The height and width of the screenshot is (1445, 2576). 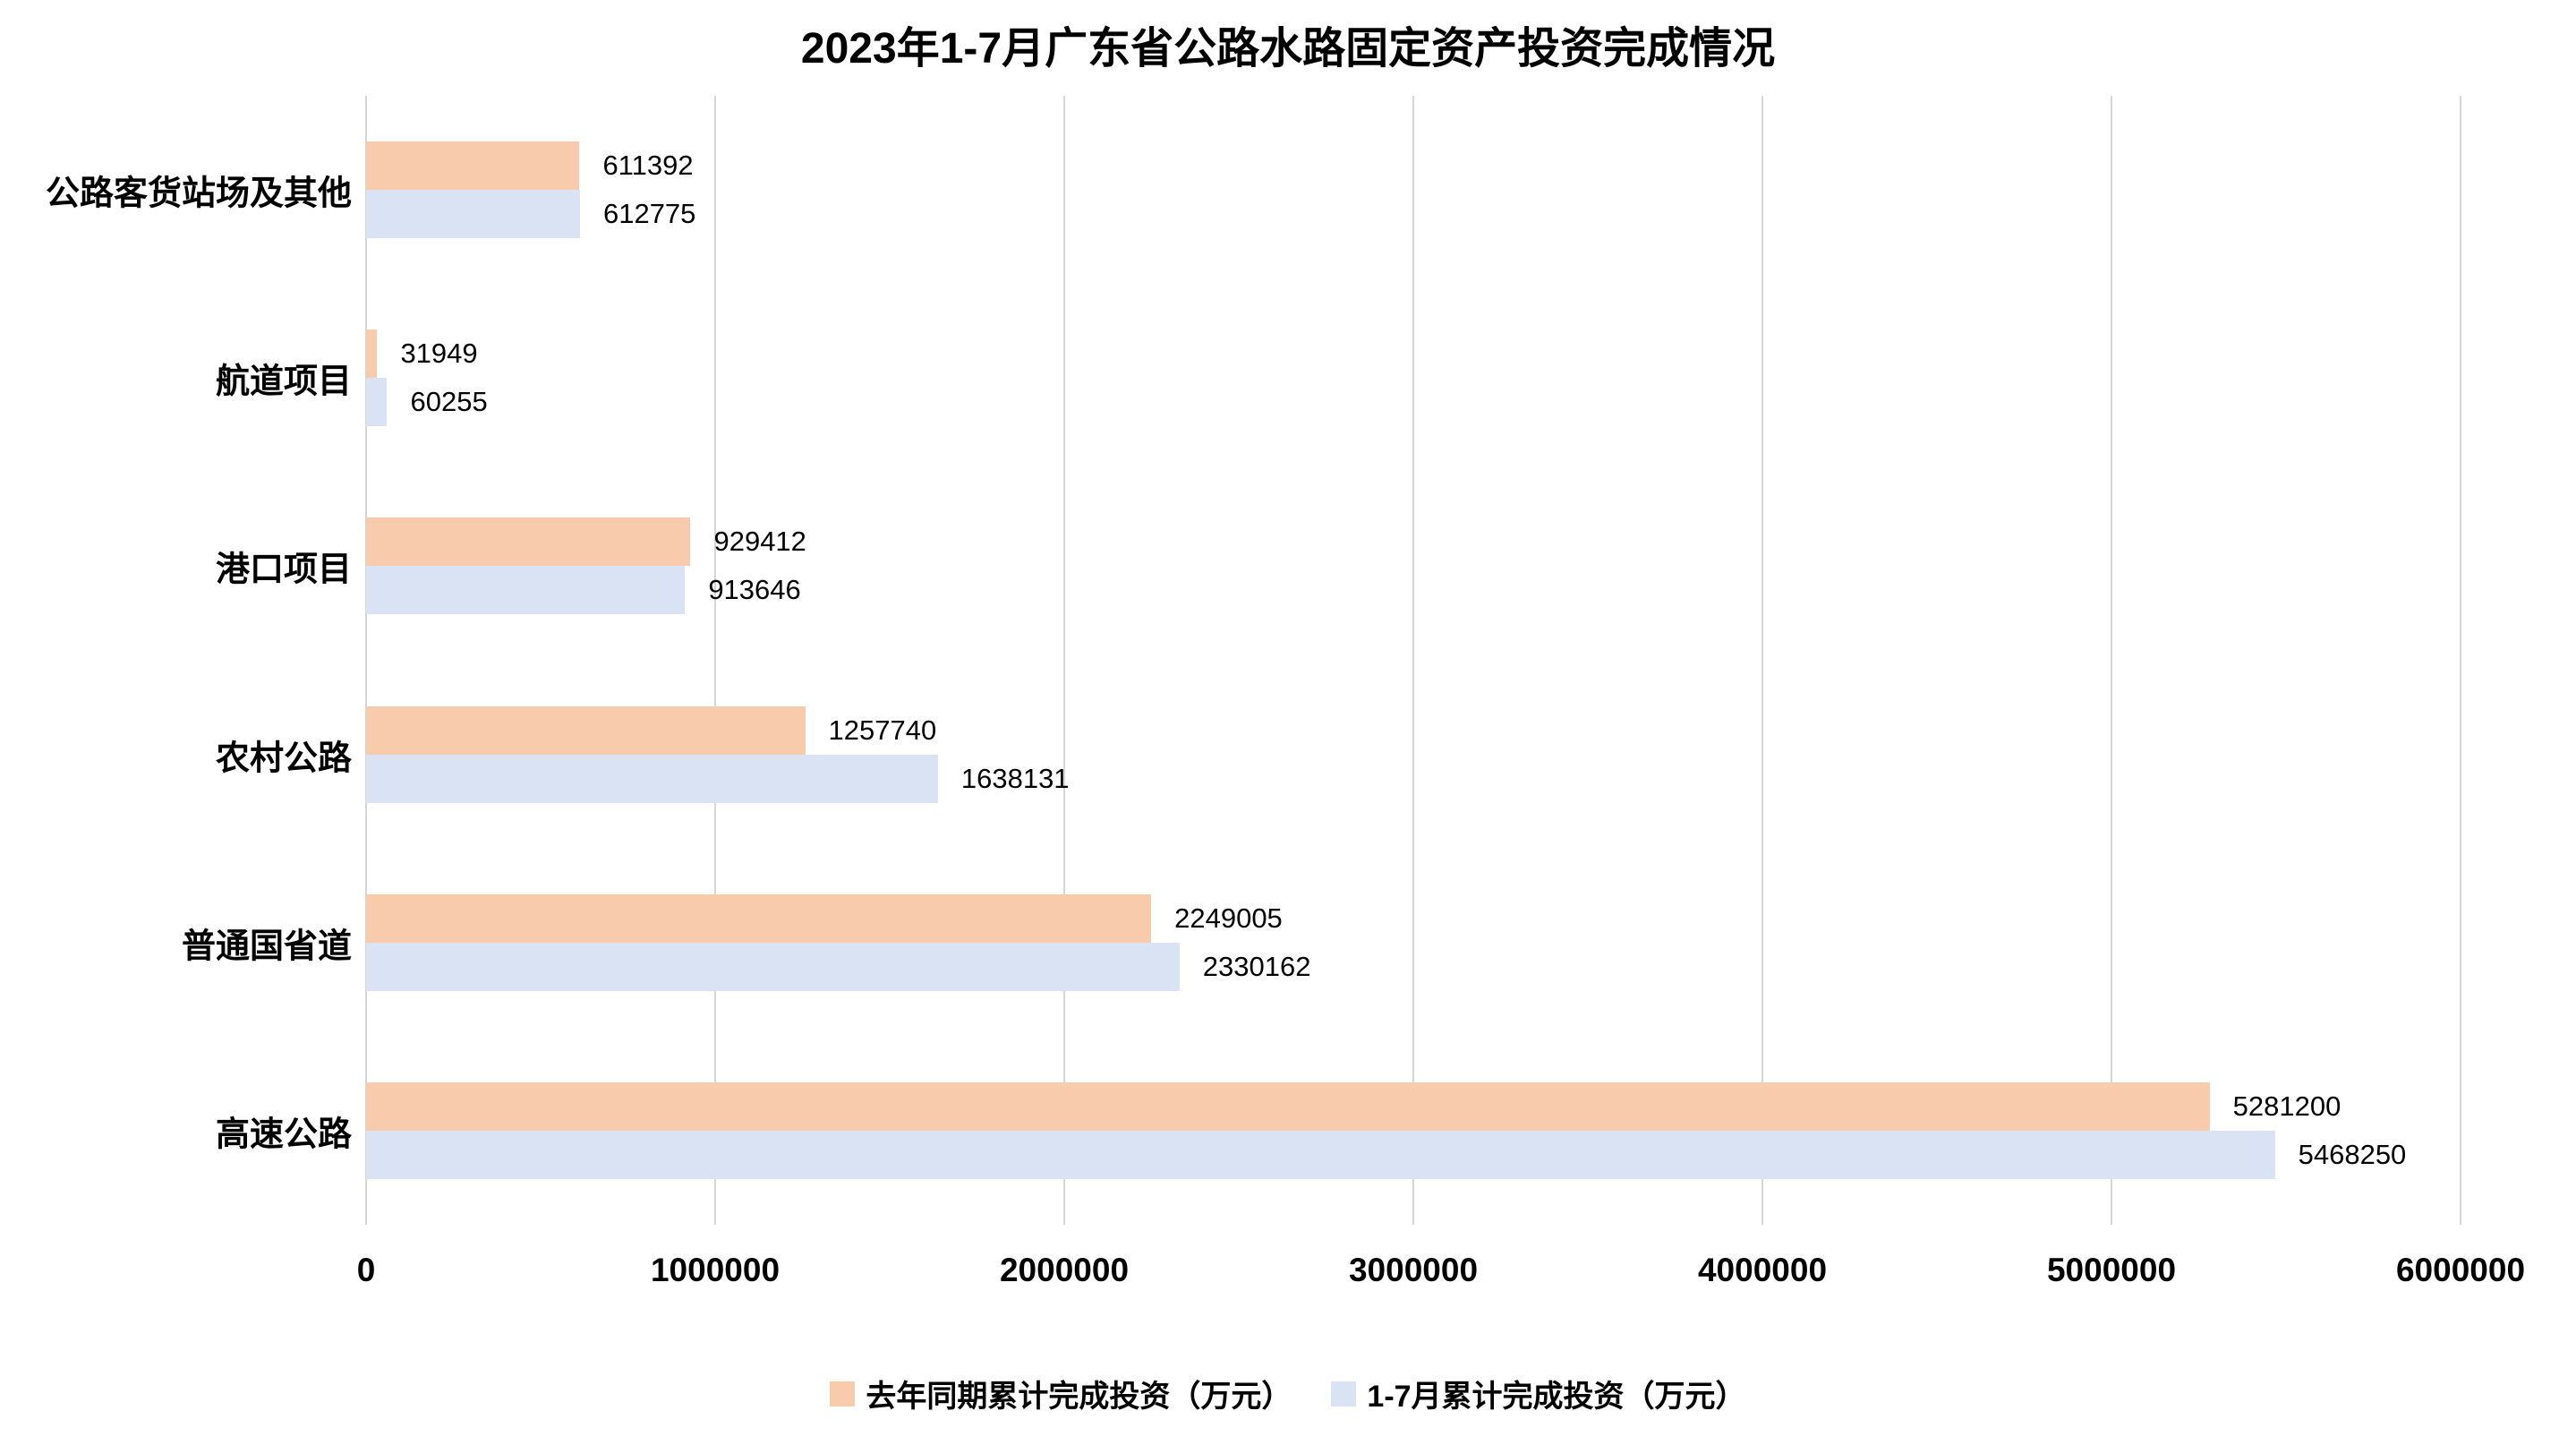 I want to click on category-row: 公路客货站场及其他 611392 612775, so click(x=1253, y=190).